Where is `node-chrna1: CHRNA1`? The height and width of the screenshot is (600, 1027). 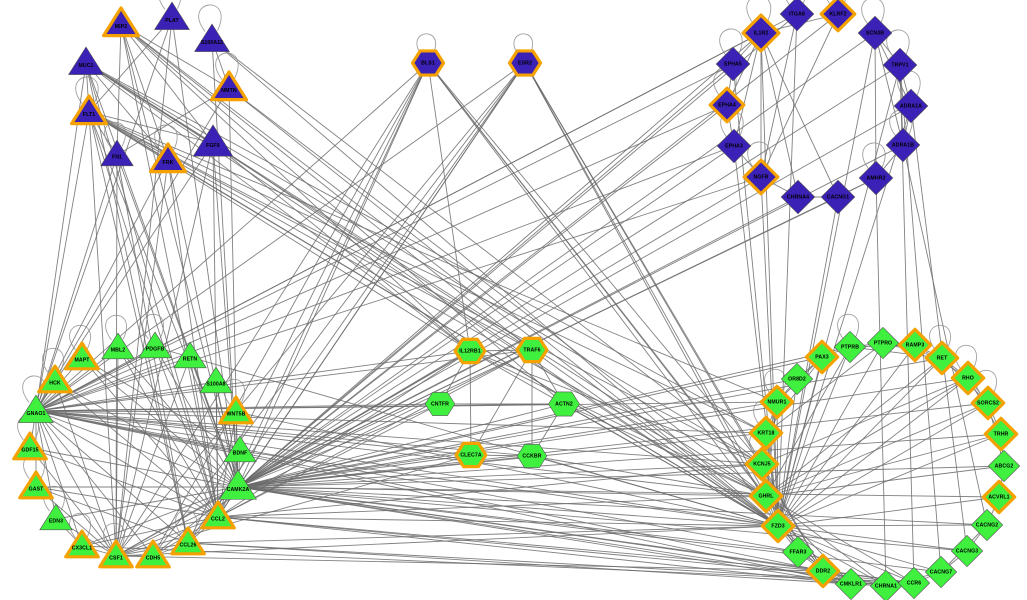 node-chrna1: CHRNA1 is located at coordinates (886, 585).